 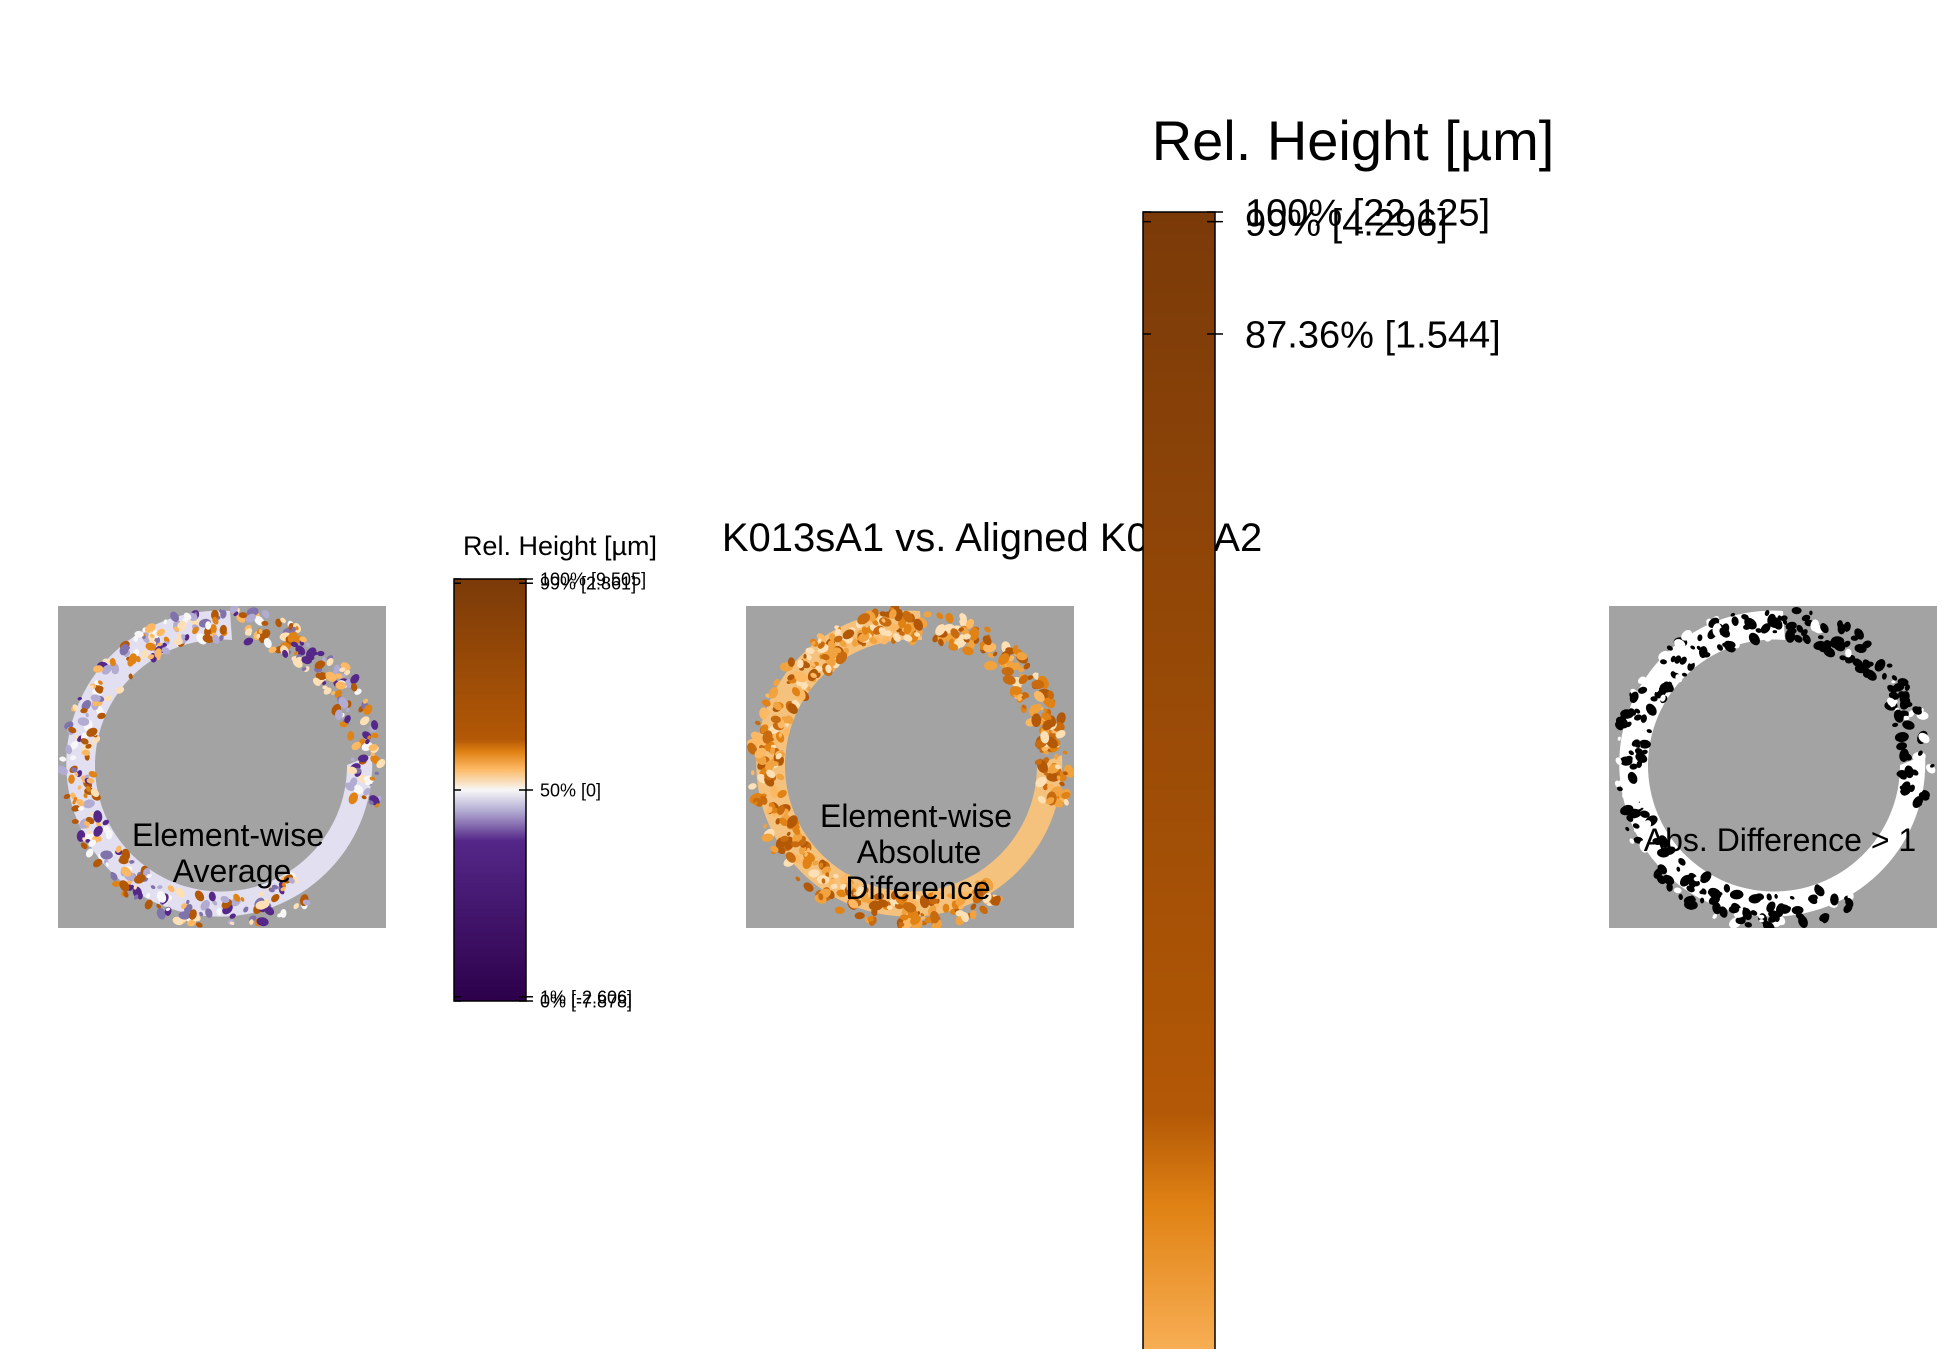 I want to click on colorbar-tick-label: 1% [-2.606], so click(x=586, y=997).